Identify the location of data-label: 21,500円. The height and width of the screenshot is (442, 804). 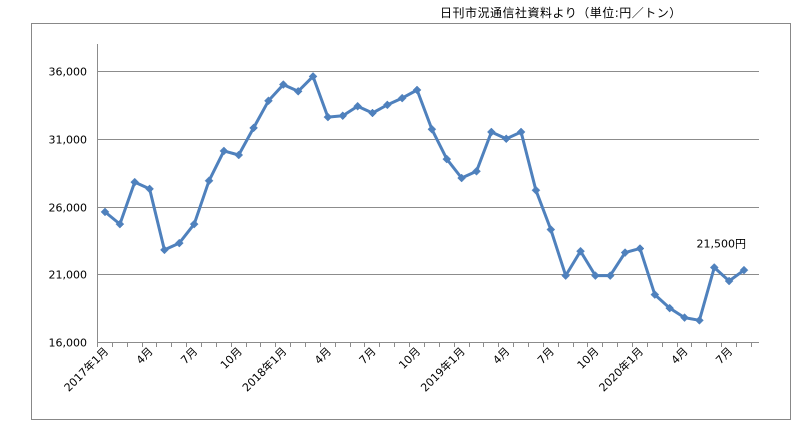
(722, 243).